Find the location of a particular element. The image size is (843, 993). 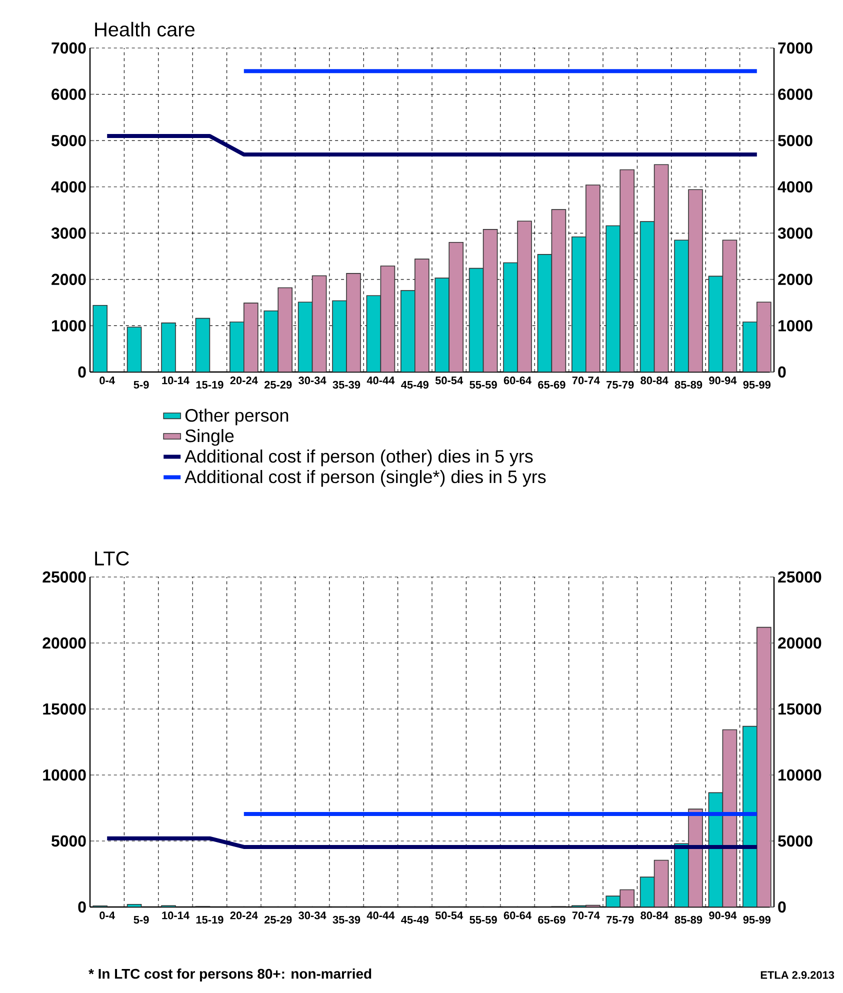

y2-tick-label: 20000 is located at coordinates (800, 643).